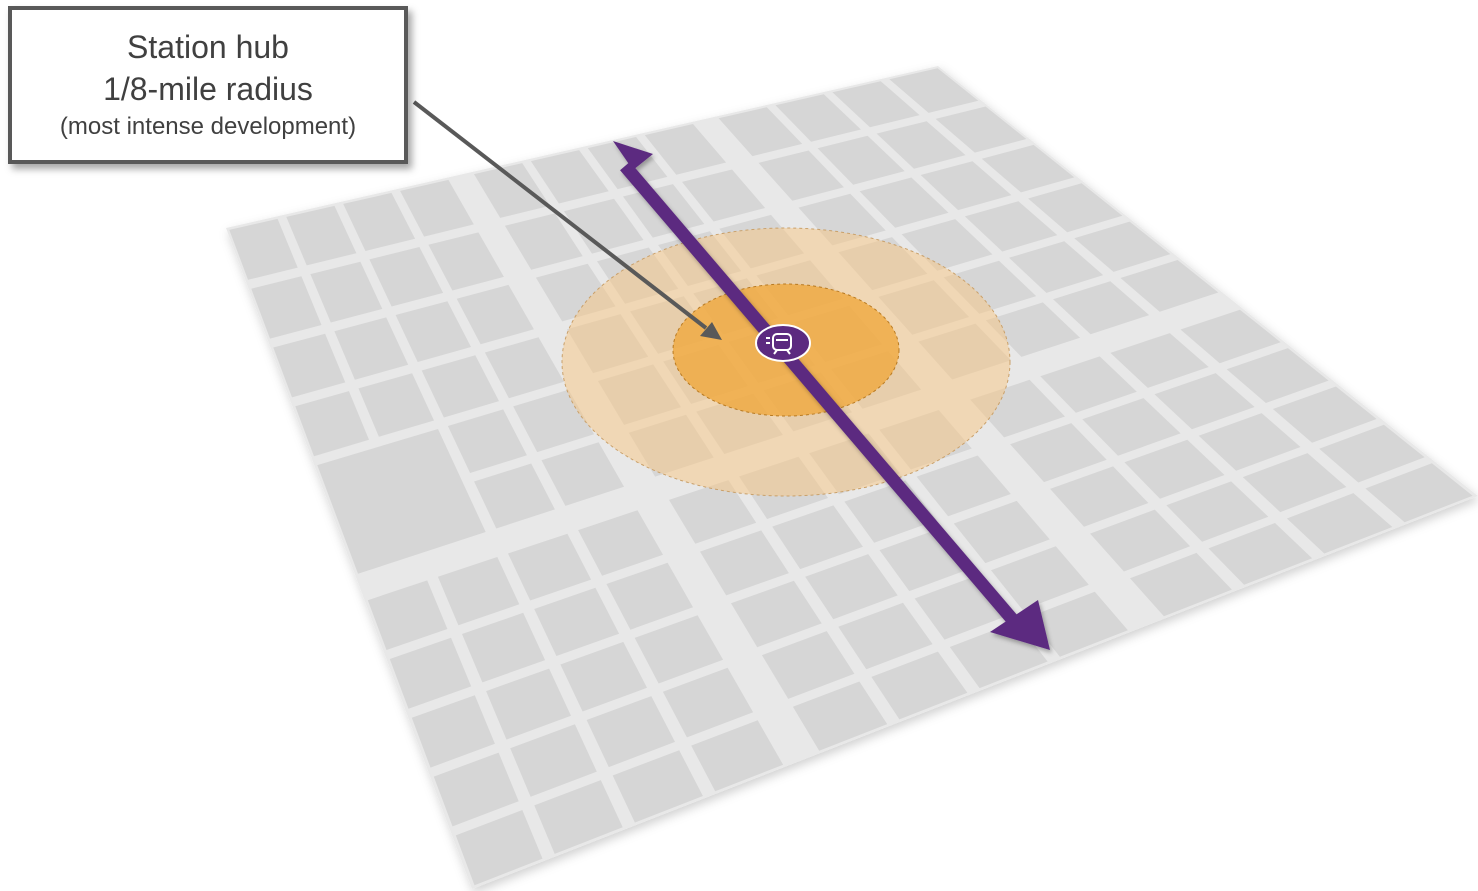 The height and width of the screenshot is (891, 1478). Describe the element at coordinates (1020, 625) in the screenshot. I see `arrow-head-south-icon` at that location.